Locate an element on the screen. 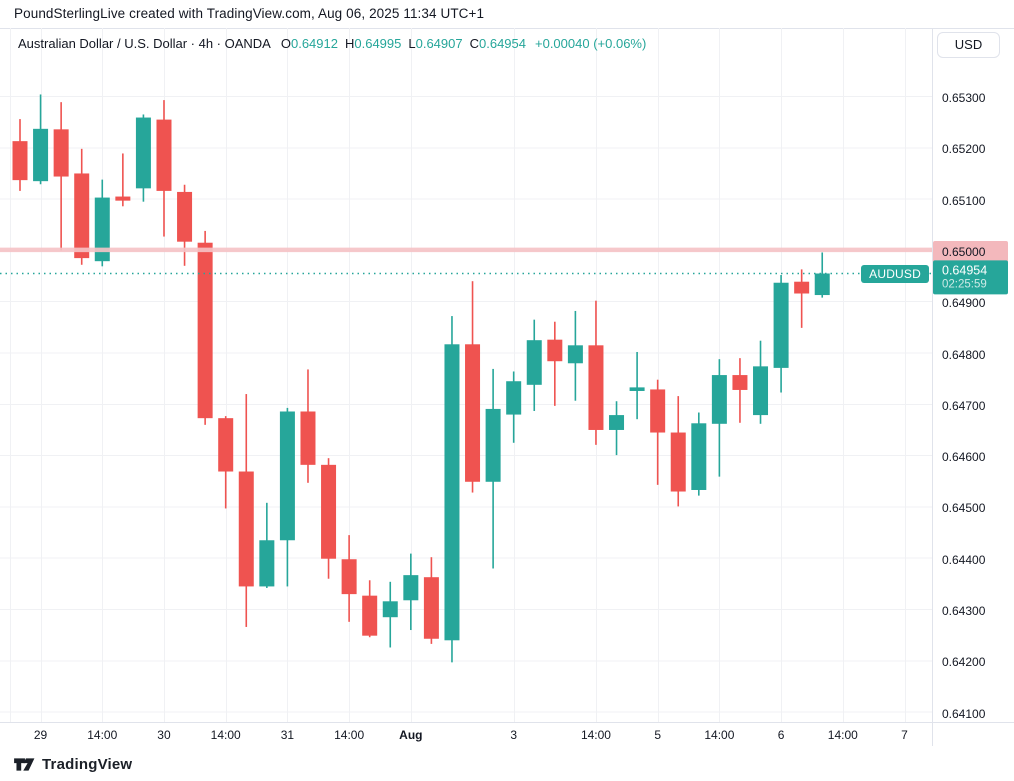  last-price-value: 0.64954 is located at coordinates (965, 270).